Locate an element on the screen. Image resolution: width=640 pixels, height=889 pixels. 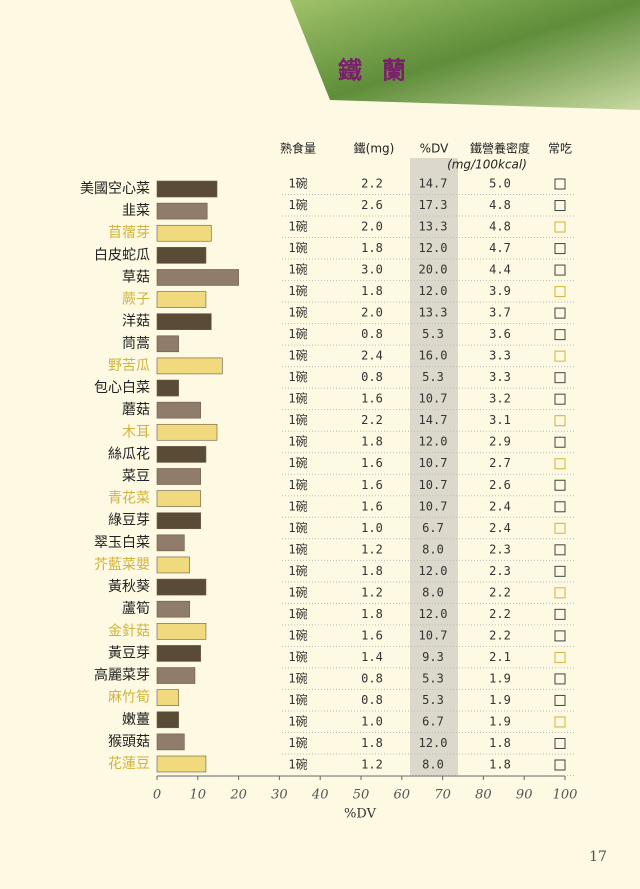
category-label: 嫩薑 is located at coordinates (136, 720).